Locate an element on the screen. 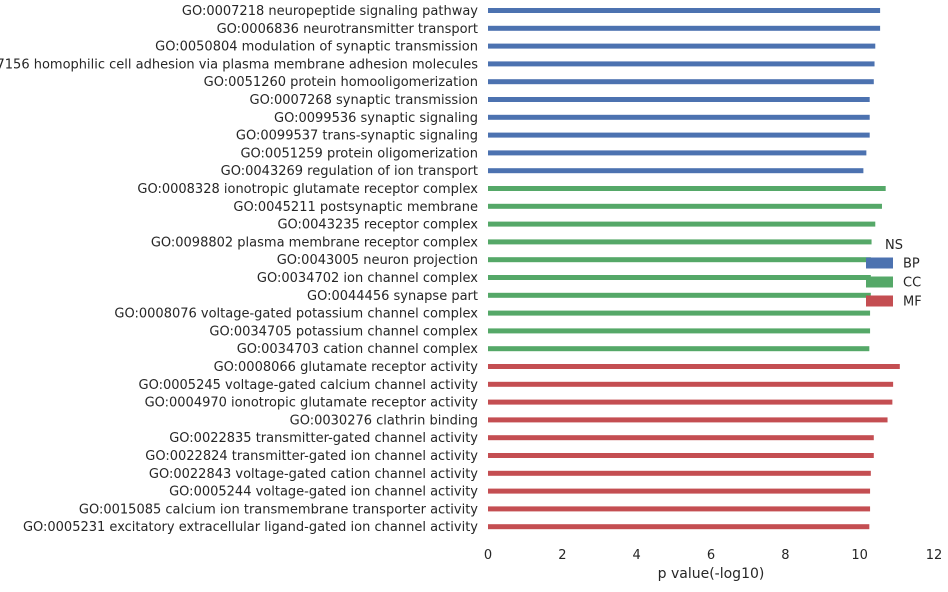 The height and width of the screenshot is (592, 948). x-axis: 0 2 4 6 8 10 12 is located at coordinates (713, 555).